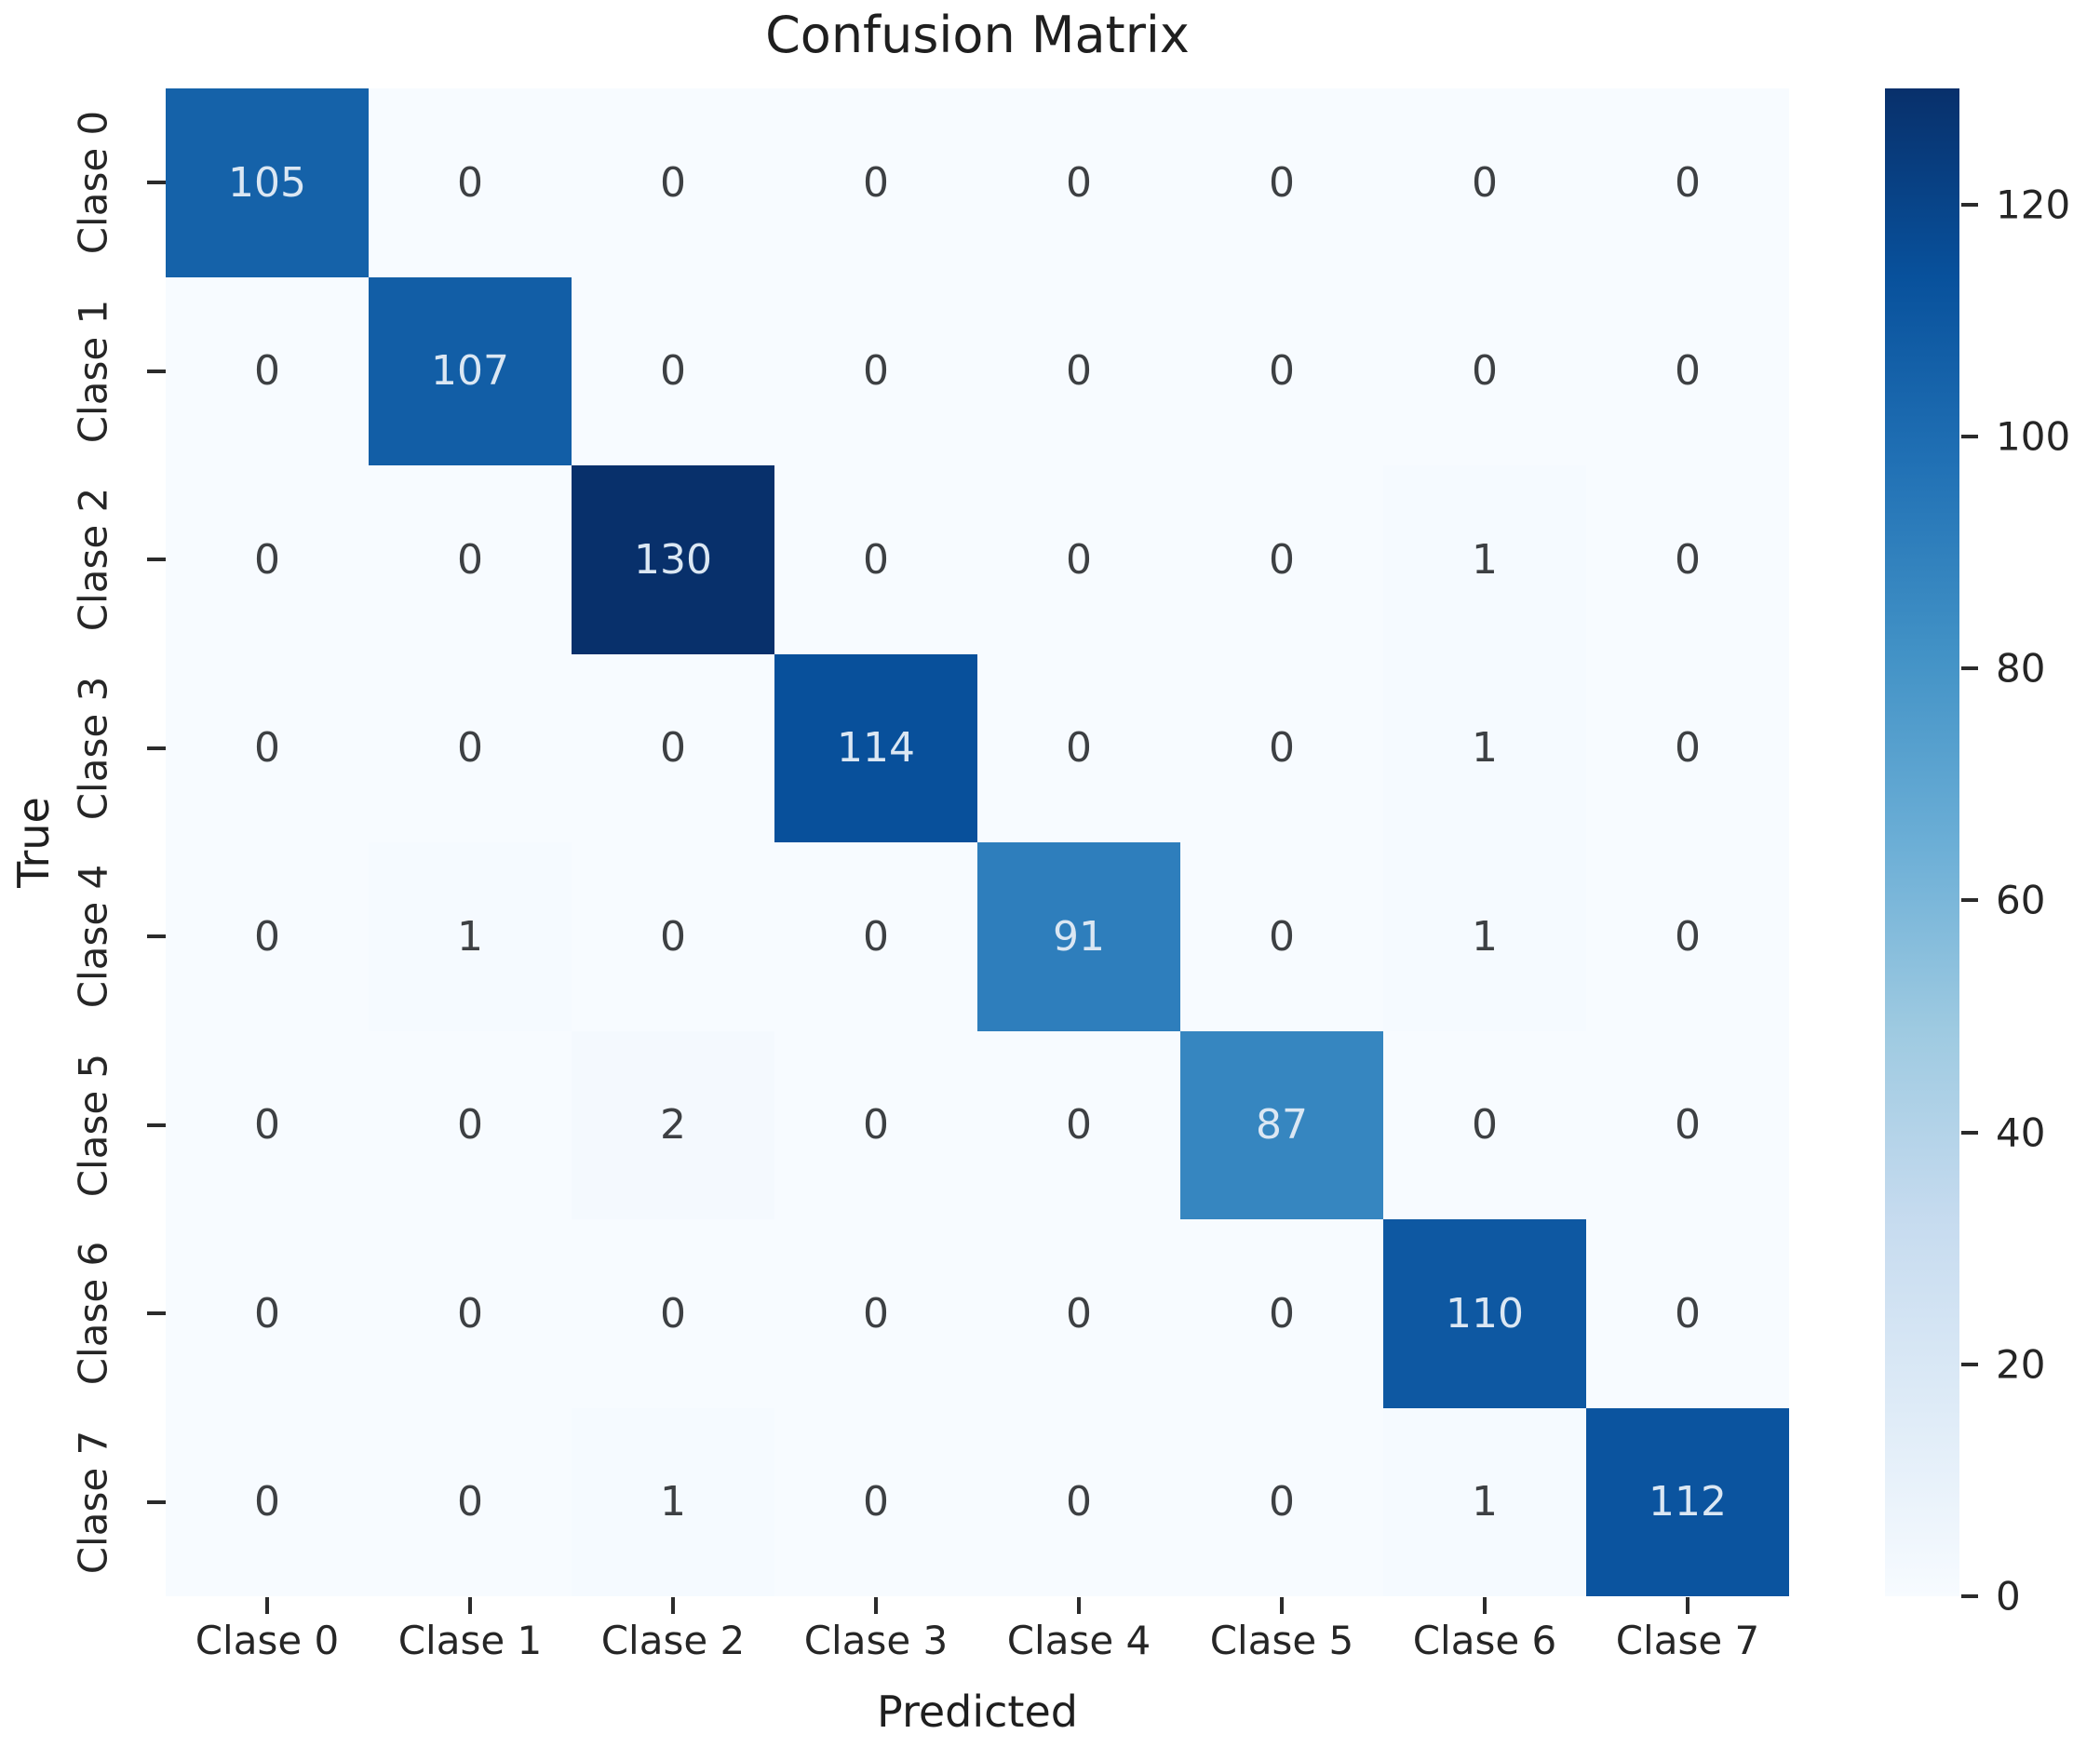 The width and height of the screenshot is (2100, 1761). What do you see at coordinates (470, 182) in the screenshot?
I see `heatmap-cell-r0-c1: 0` at bounding box center [470, 182].